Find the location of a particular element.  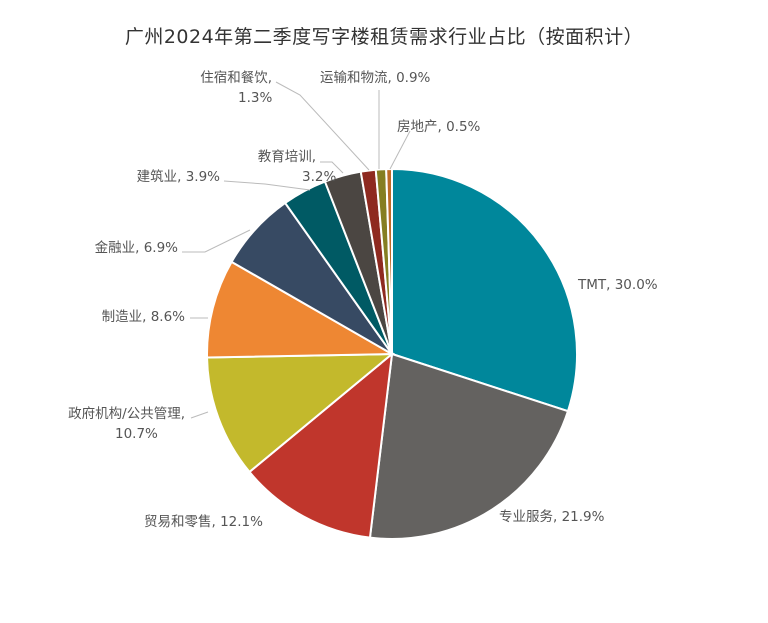

slice-label-1: 专业服务, 21.9% is located at coordinates (552, 517).